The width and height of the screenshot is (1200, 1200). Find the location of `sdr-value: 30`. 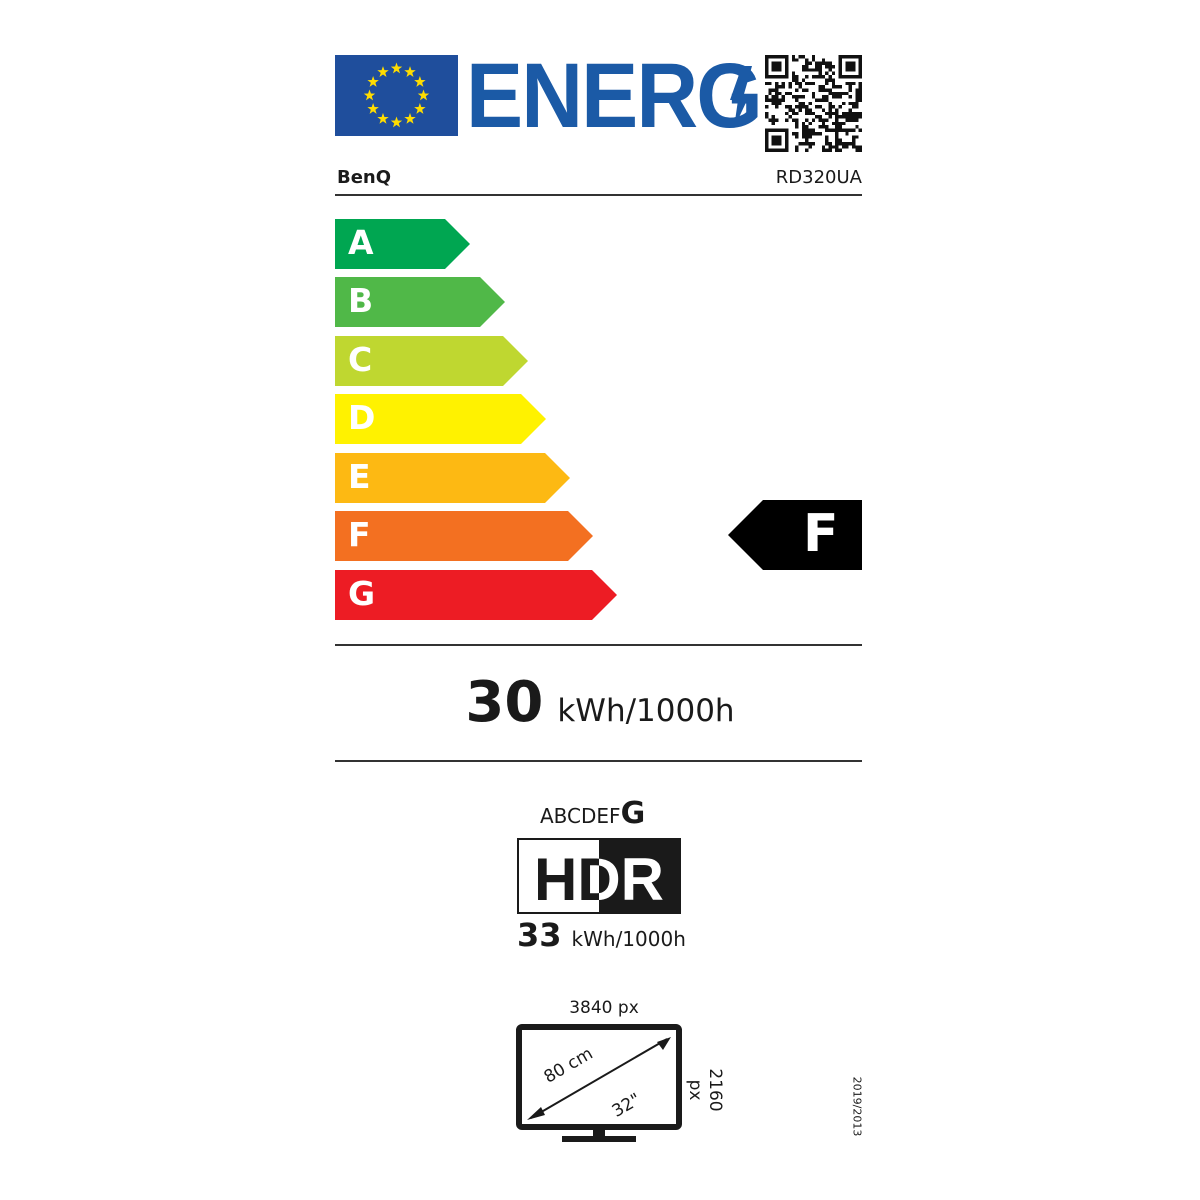

sdr-value: 30 is located at coordinates (504, 702).